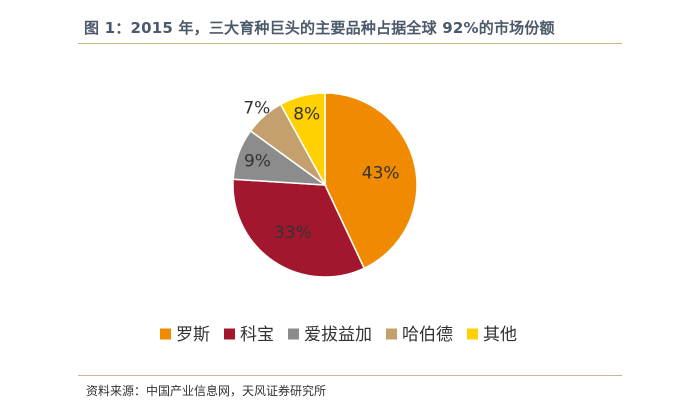 This screenshot has height=404, width=696. What do you see at coordinates (193, 335) in the screenshot?
I see `legend-label-1: 罗斯` at bounding box center [193, 335].